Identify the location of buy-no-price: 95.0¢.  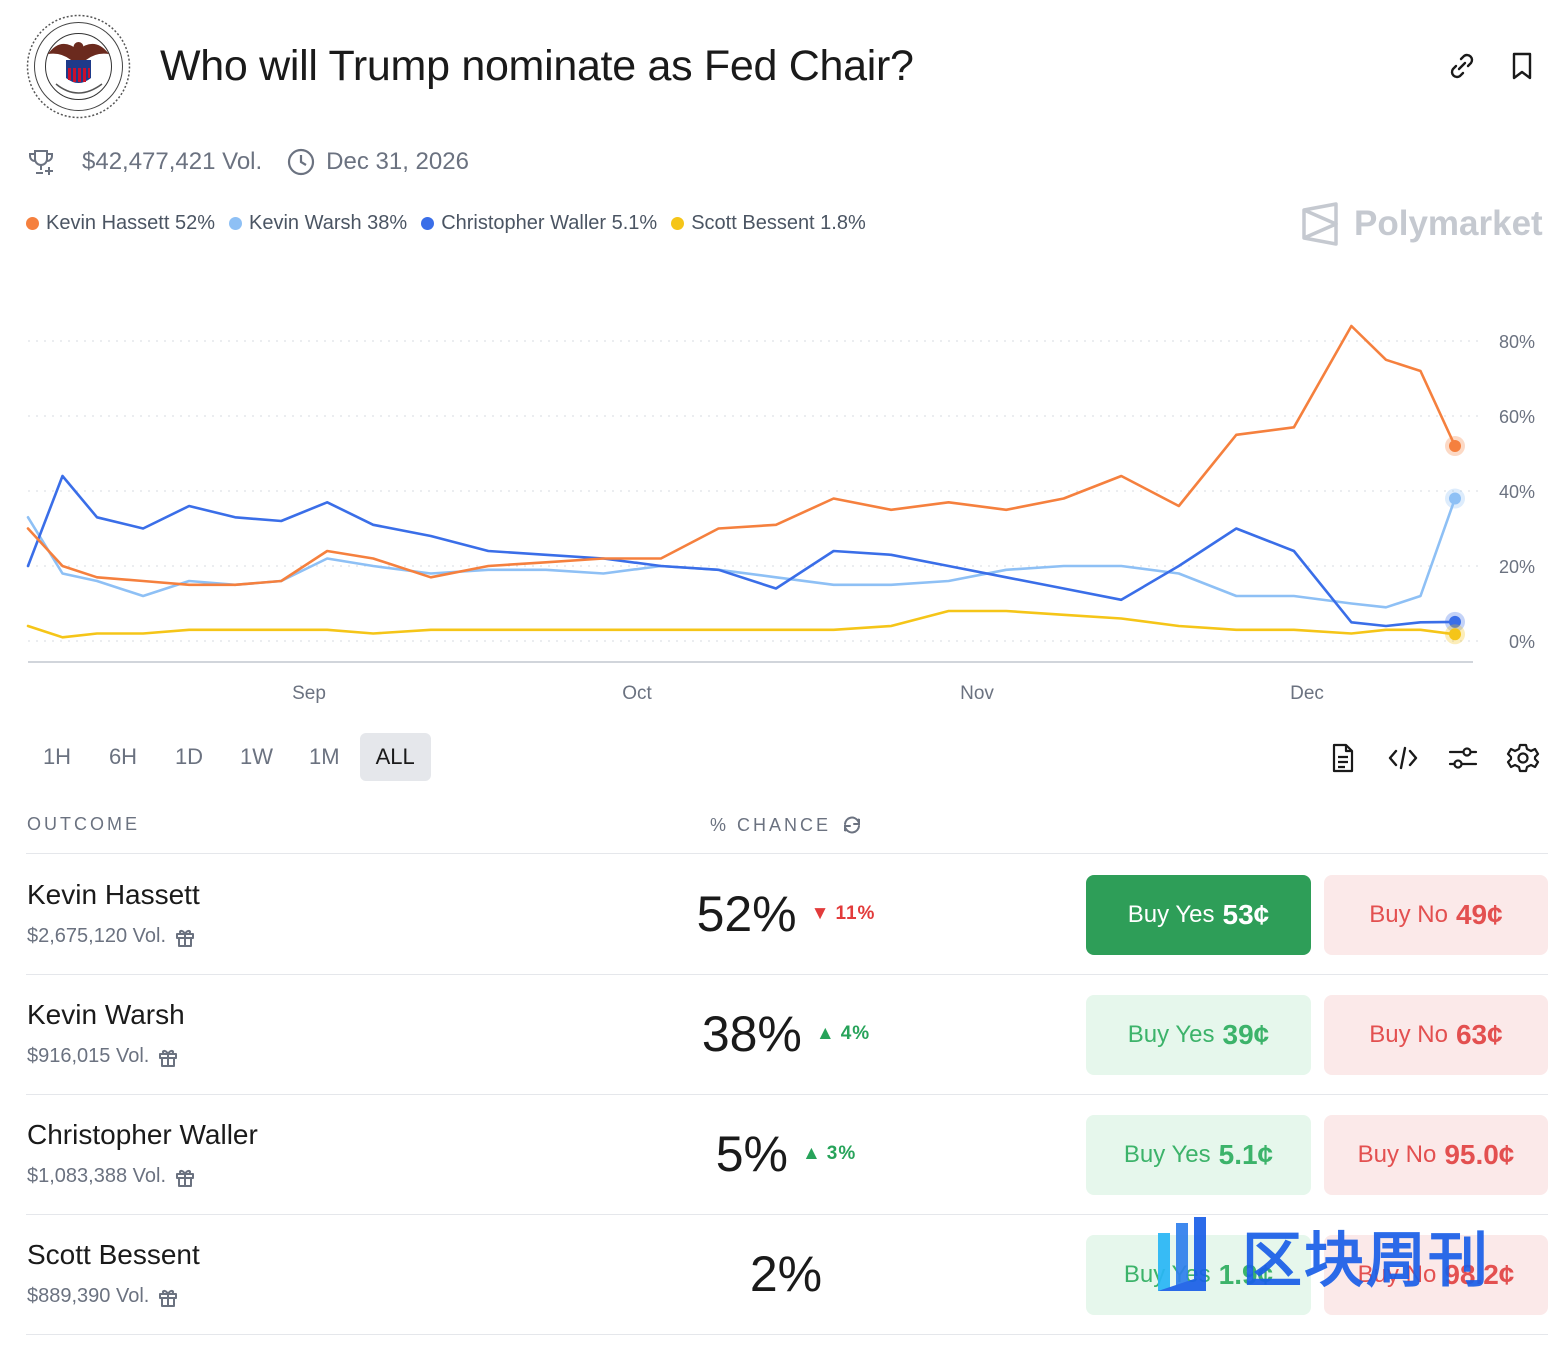
(1479, 1154).